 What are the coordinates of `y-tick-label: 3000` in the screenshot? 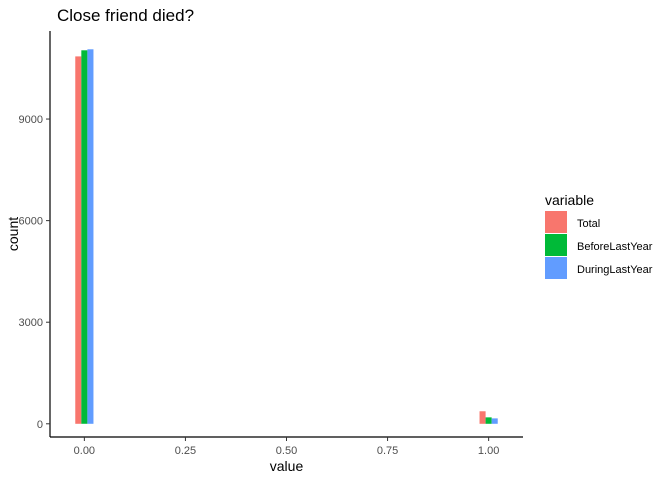 It's located at (31, 323).